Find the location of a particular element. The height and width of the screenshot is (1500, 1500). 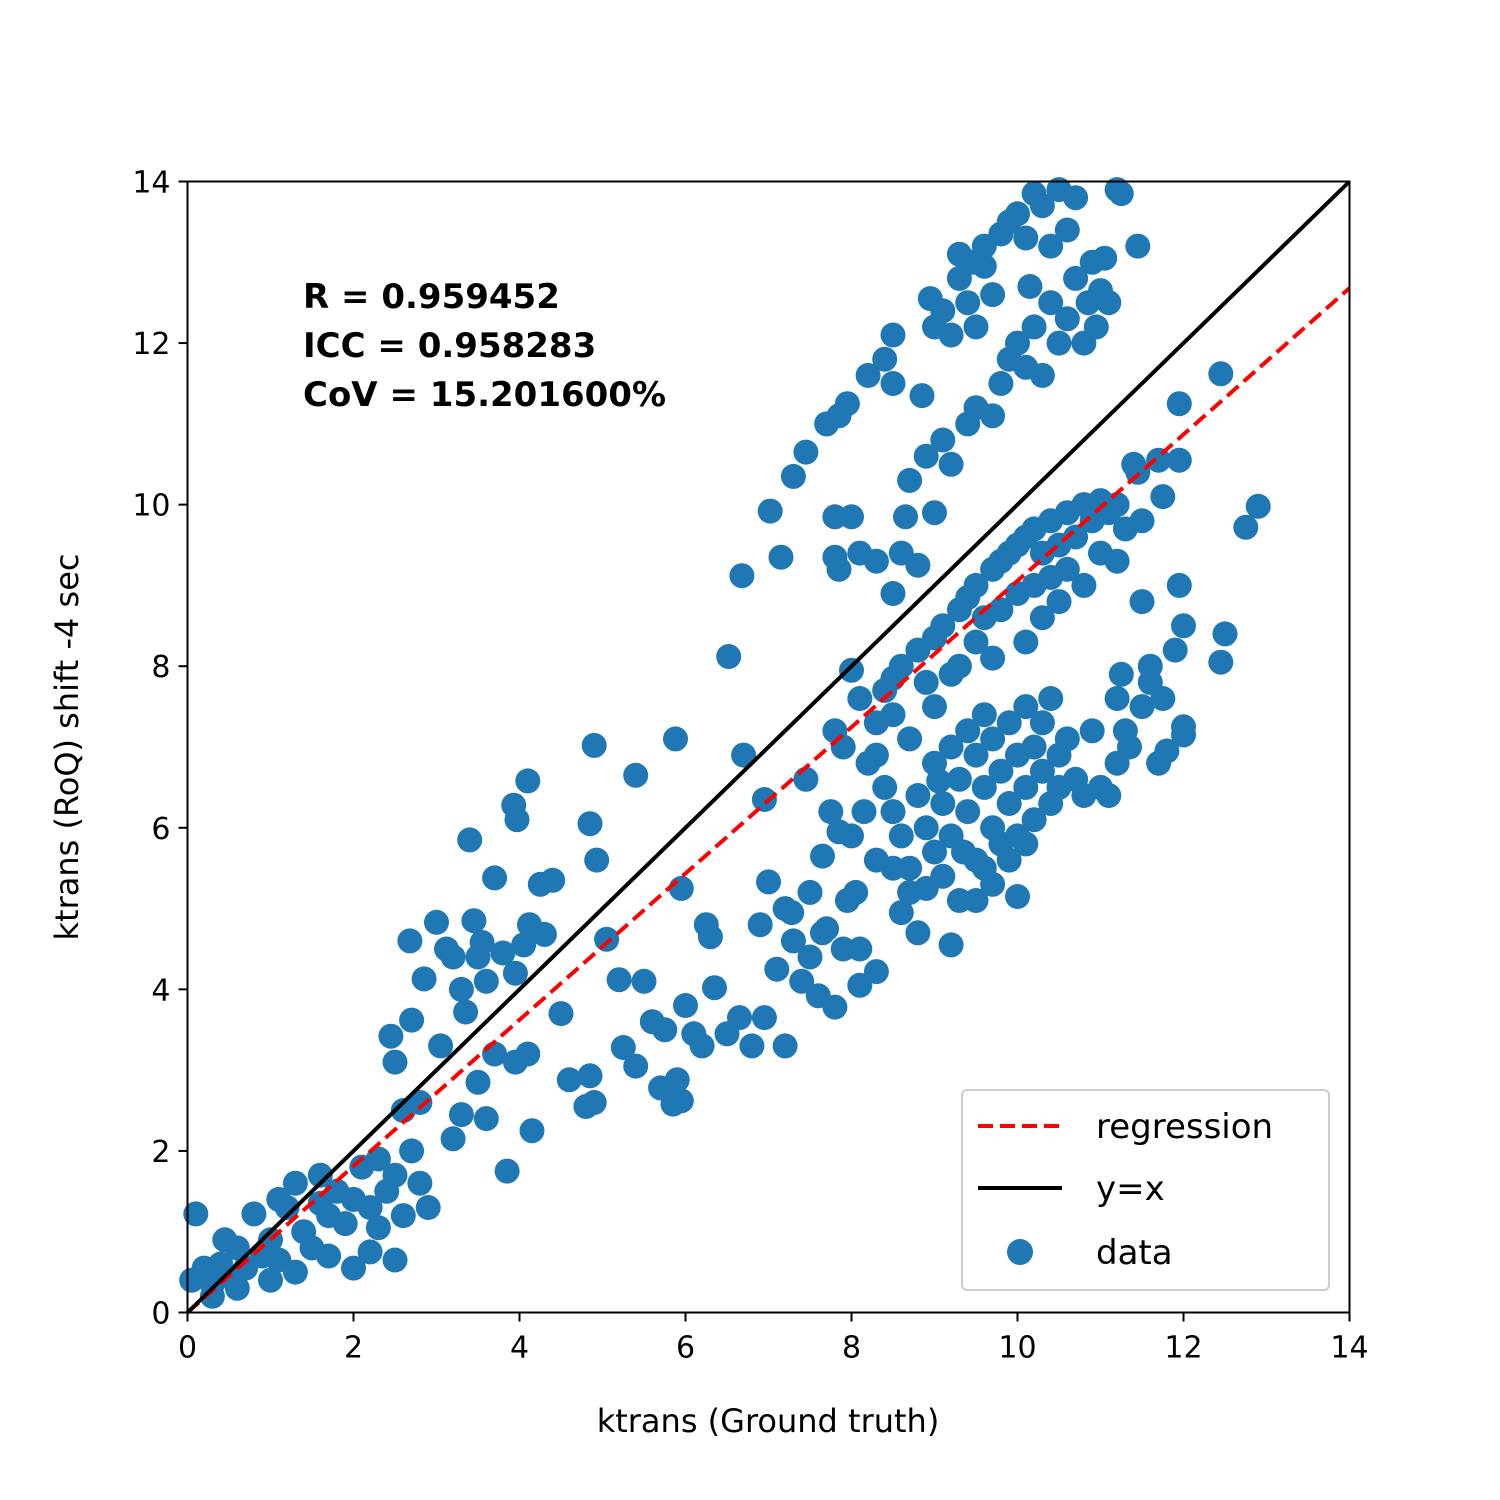

x-tick-label: 8 is located at coordinates (851, 1348).